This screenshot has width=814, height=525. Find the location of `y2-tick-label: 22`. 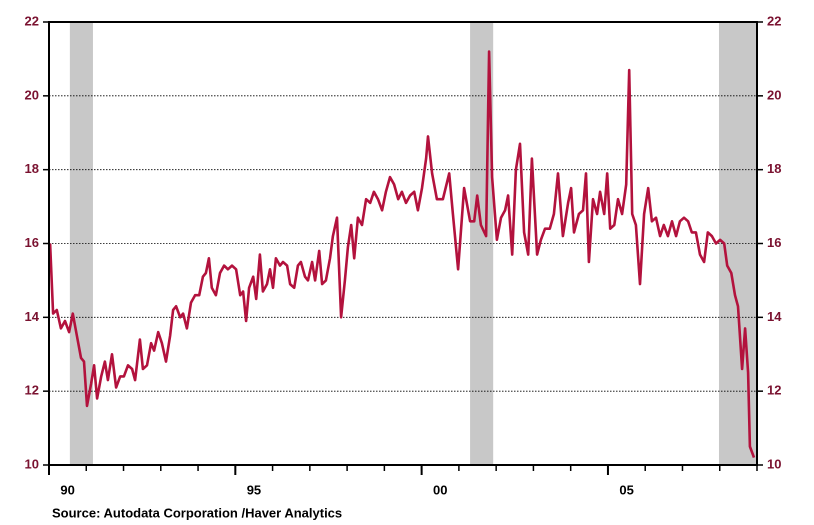

y2-tick-label: 22 is located at coordinates (774, 20).